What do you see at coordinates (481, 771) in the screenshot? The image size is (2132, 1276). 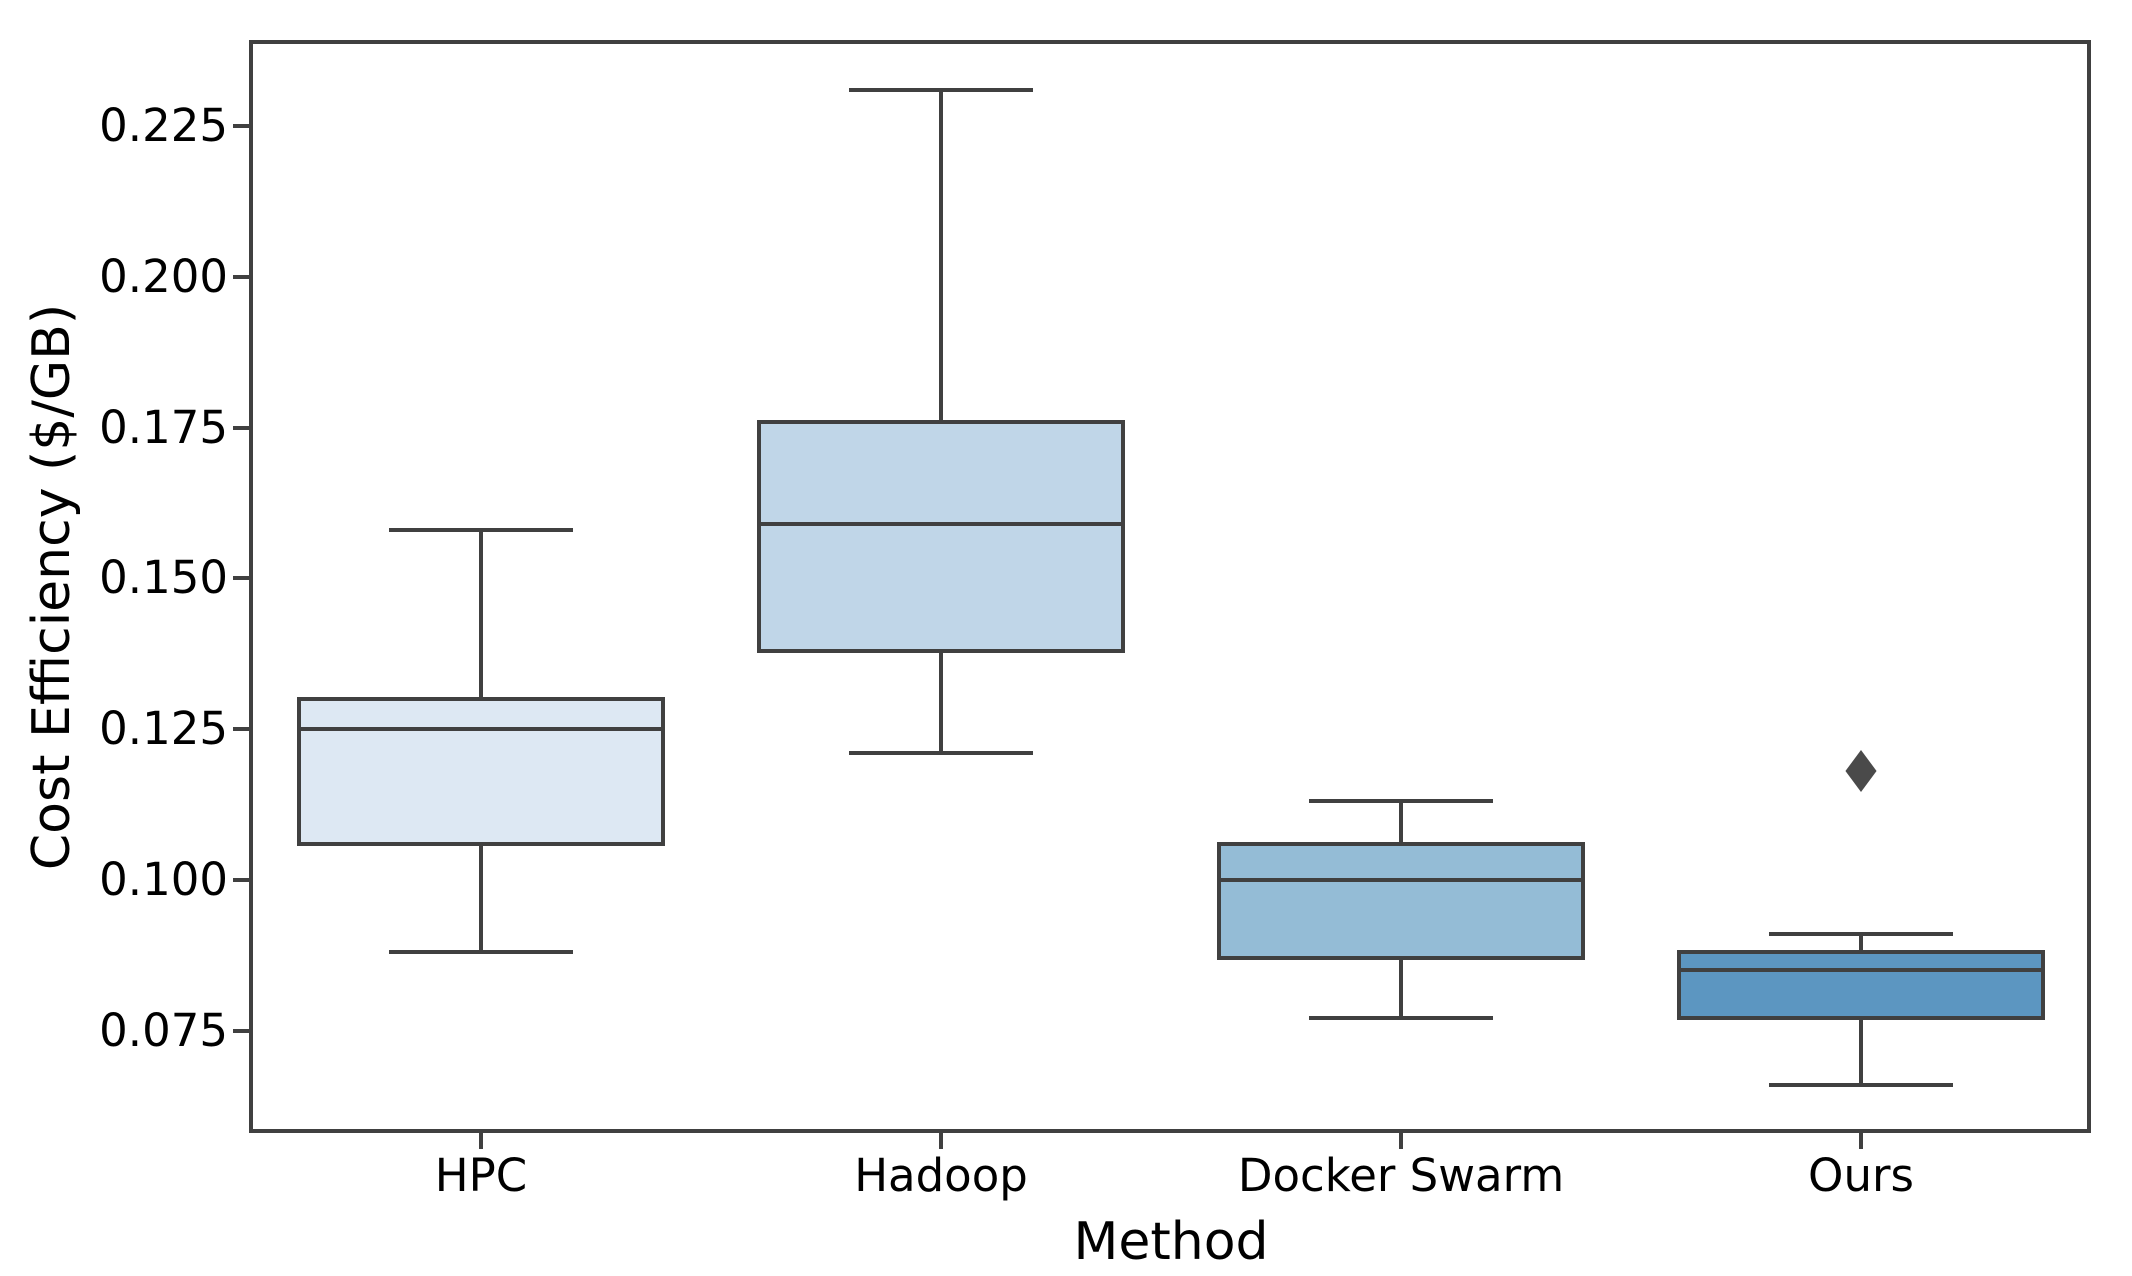 I see `iqr-box-hpc` at bounding box center [481, 771].